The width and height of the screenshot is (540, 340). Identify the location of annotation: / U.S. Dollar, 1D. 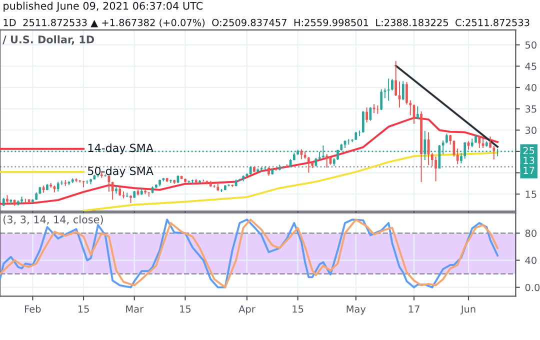
(48, 40).